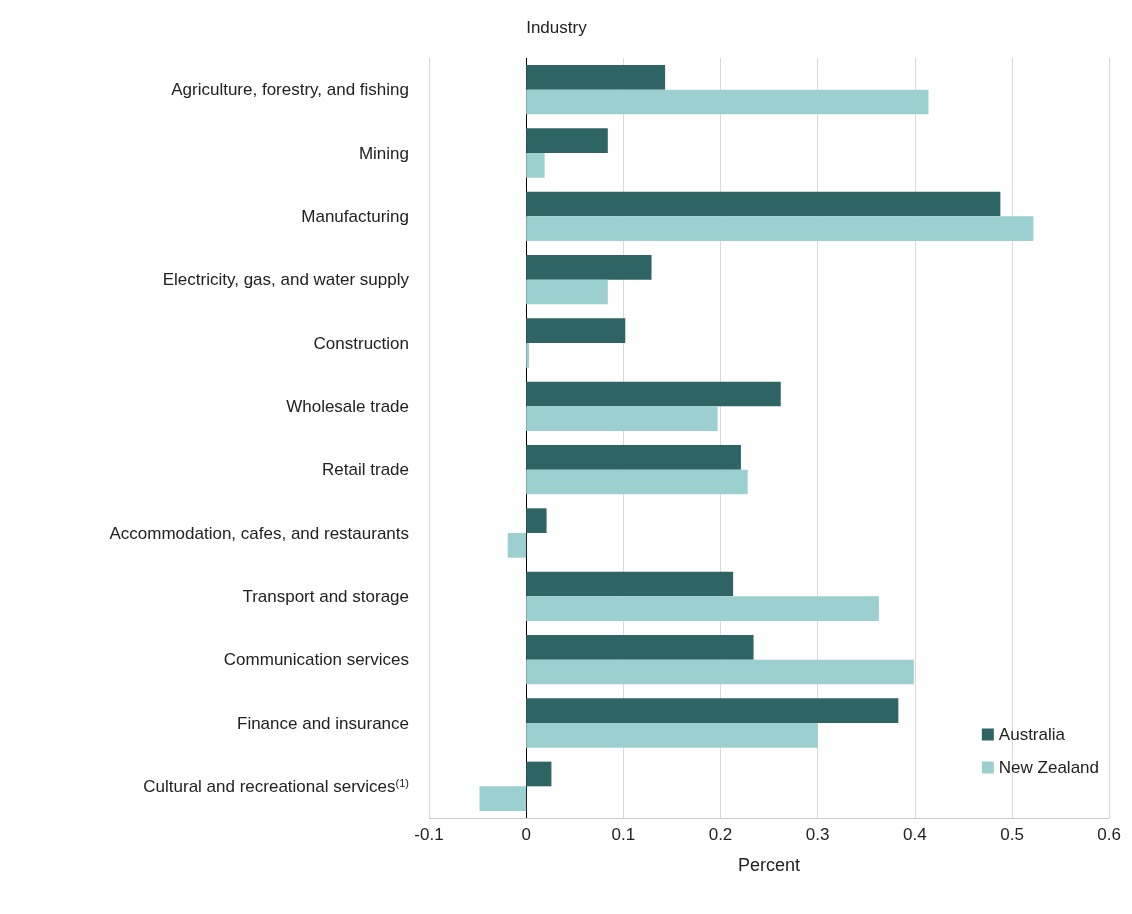  Describe the element at coordinates (429, 834) in the screenshot. I see `x-tick-label: -0.1` at that location.